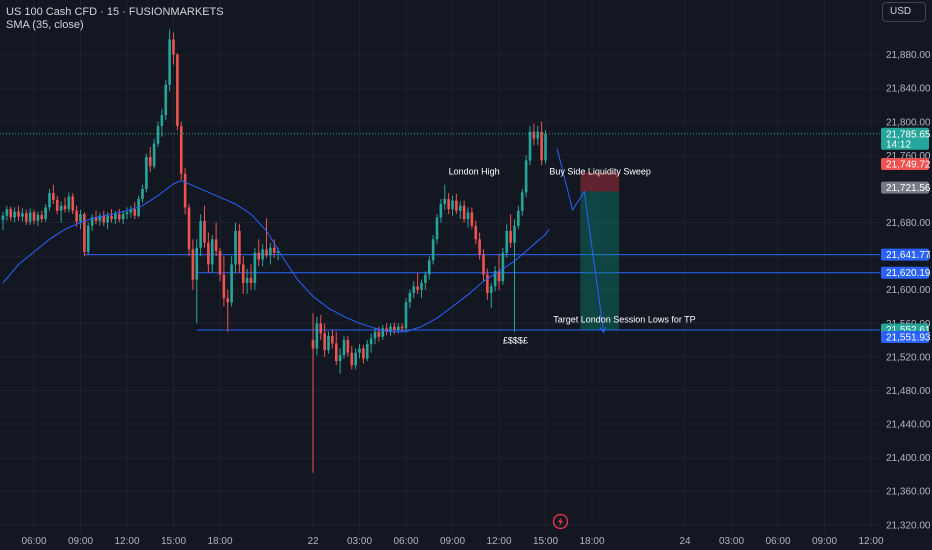  I want to click on time-tick-label: 03:00, so click(731, 541).